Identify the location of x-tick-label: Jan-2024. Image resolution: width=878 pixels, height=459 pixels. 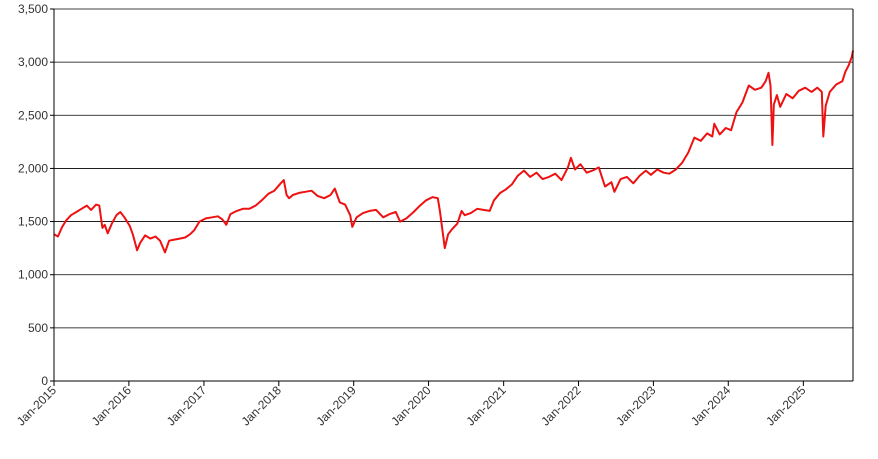
(711, 406).